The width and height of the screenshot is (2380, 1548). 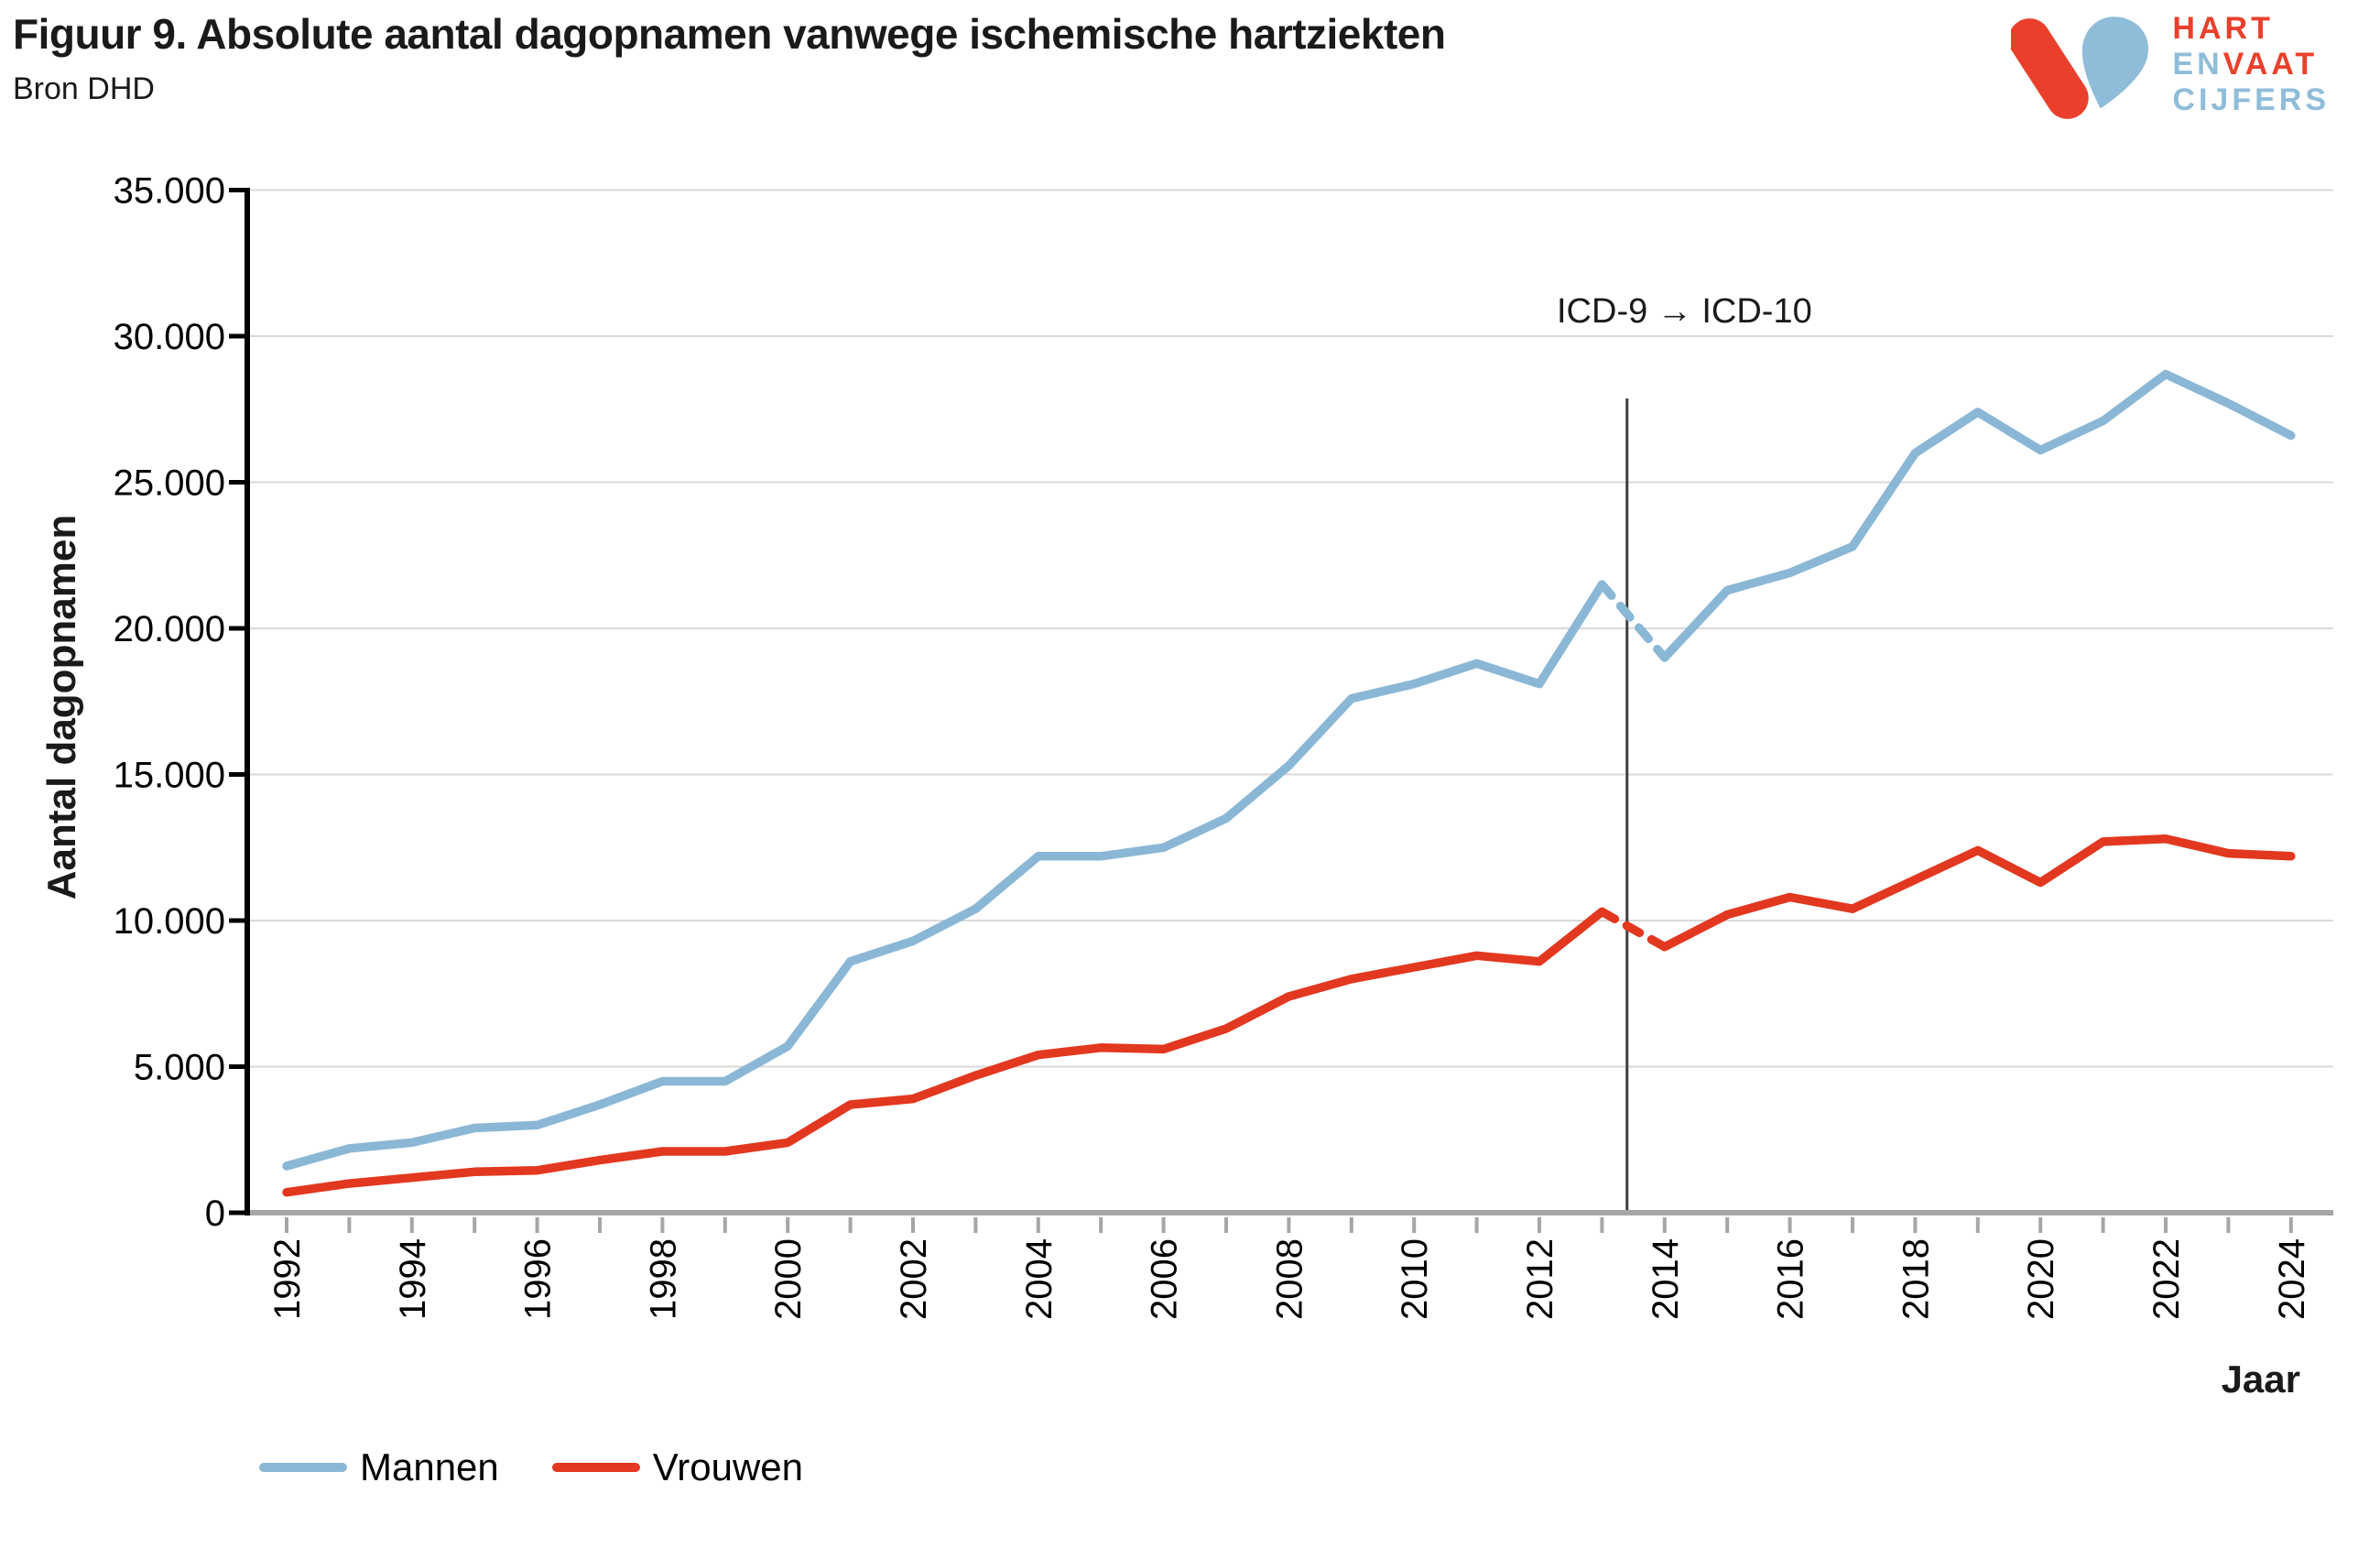 What do you see at coordinates (287, 1279) in the screenshot?
I see `x-tick-label: 1992` at bounding box center [287, 1279].